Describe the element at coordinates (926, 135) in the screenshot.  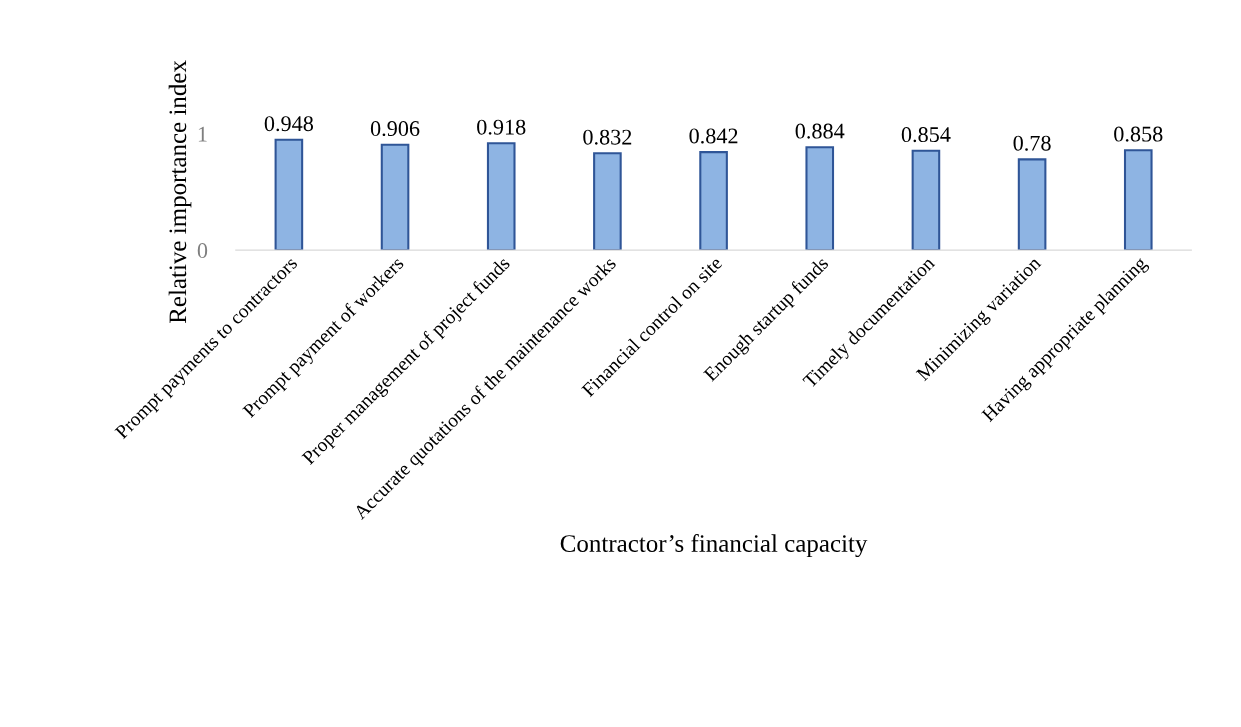
I see `data-label: 0.854` at that location.